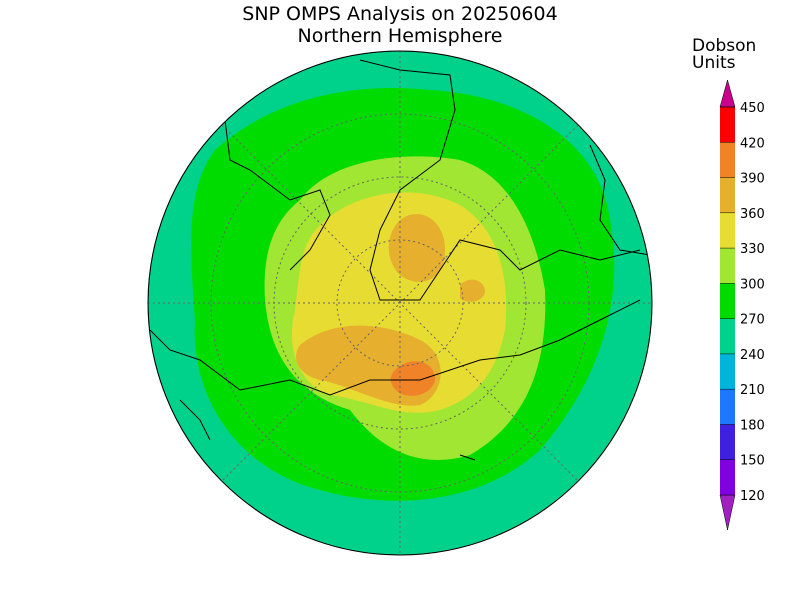 This screenshot has height=604, width=800. I want to click on colorbar-label: Units, so click(714, 63).